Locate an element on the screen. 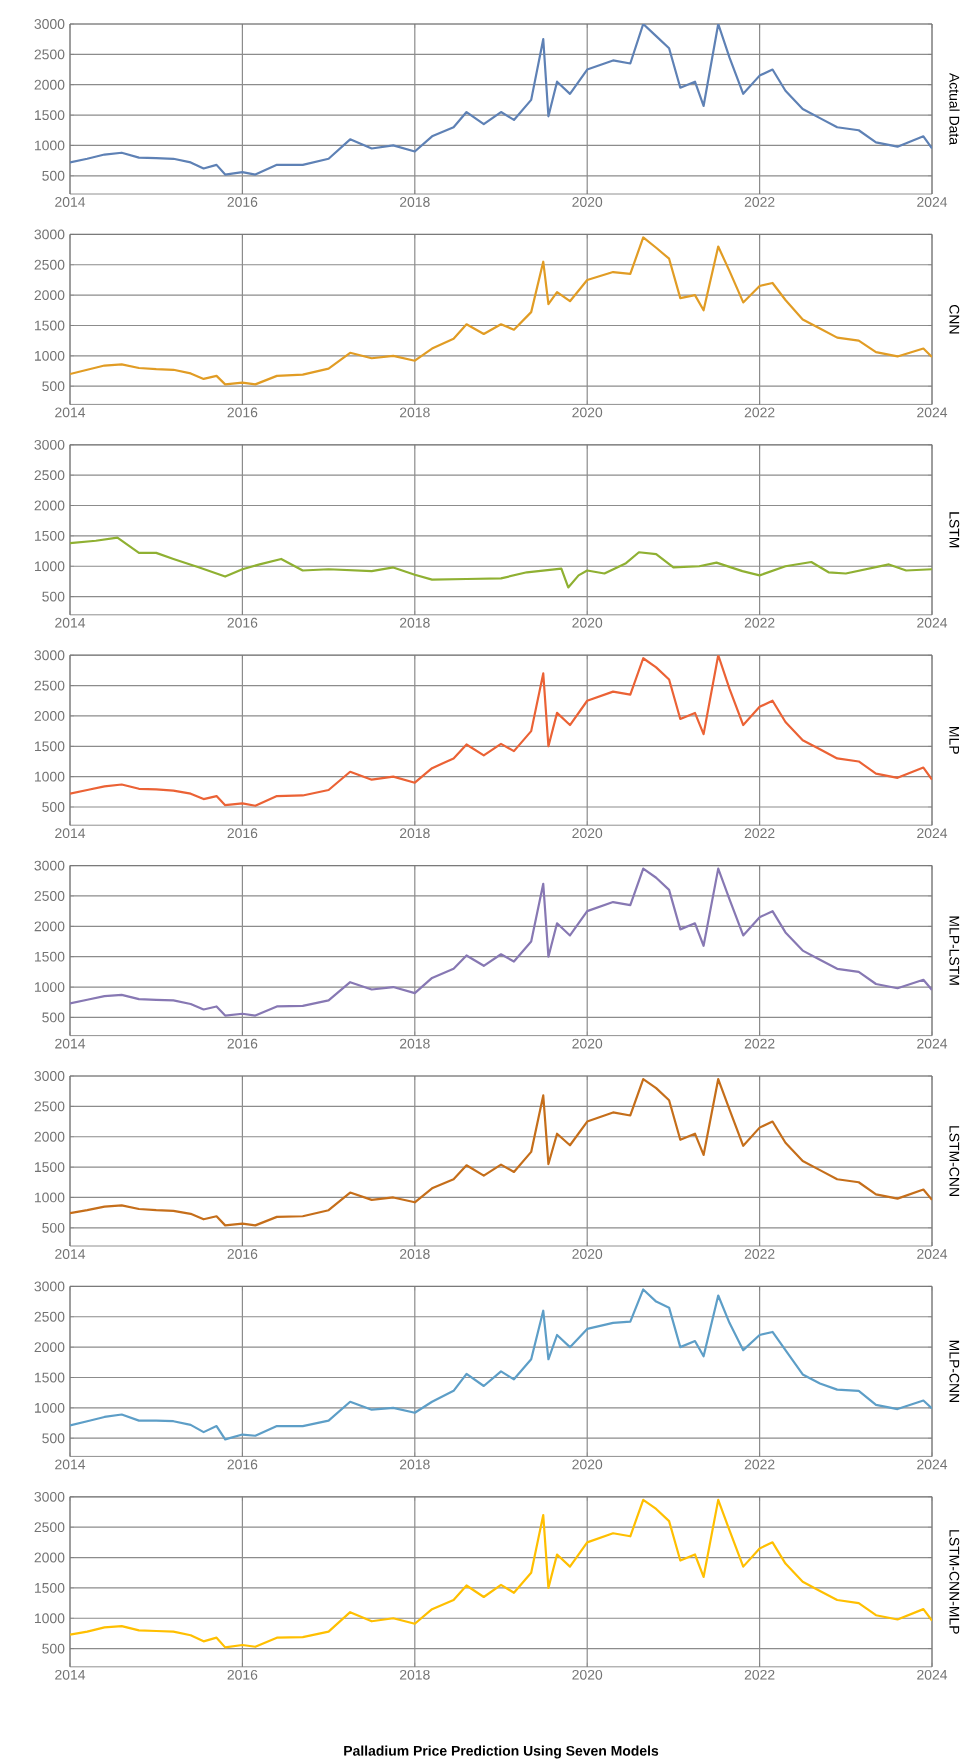  line-series is located at coordinates (501, 562).